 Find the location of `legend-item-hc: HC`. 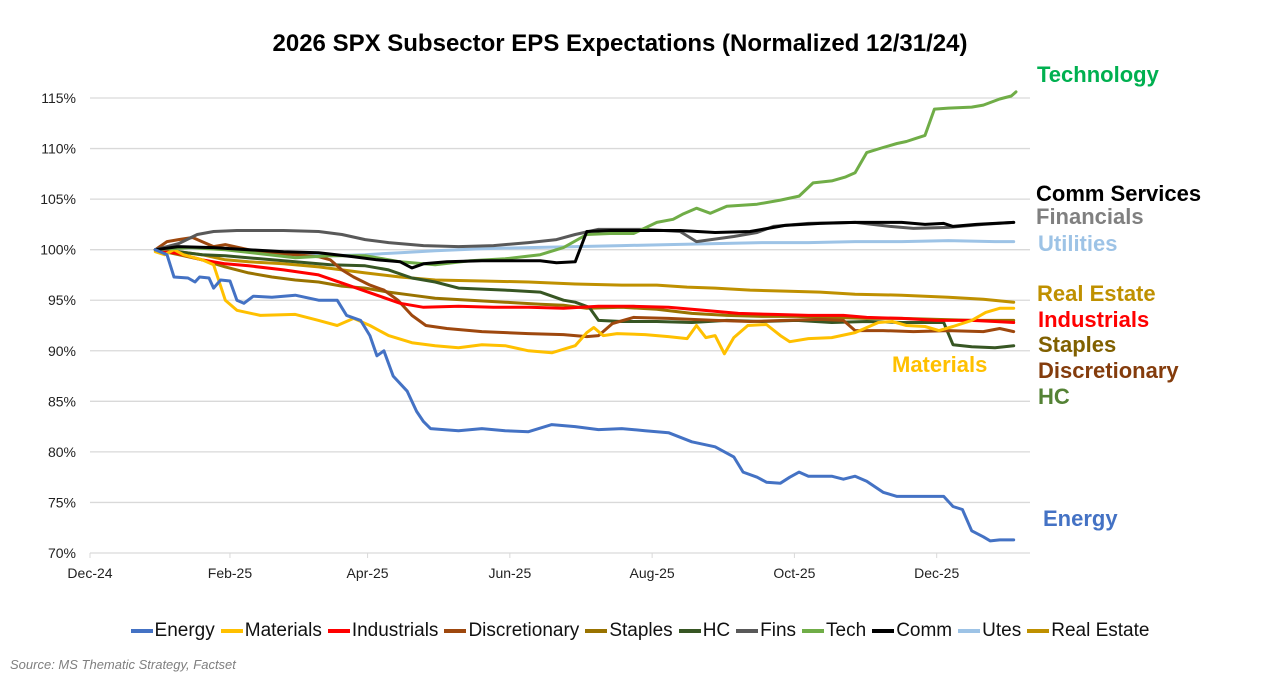

legend-item-hc: HC is located at coordinates (704, 631).